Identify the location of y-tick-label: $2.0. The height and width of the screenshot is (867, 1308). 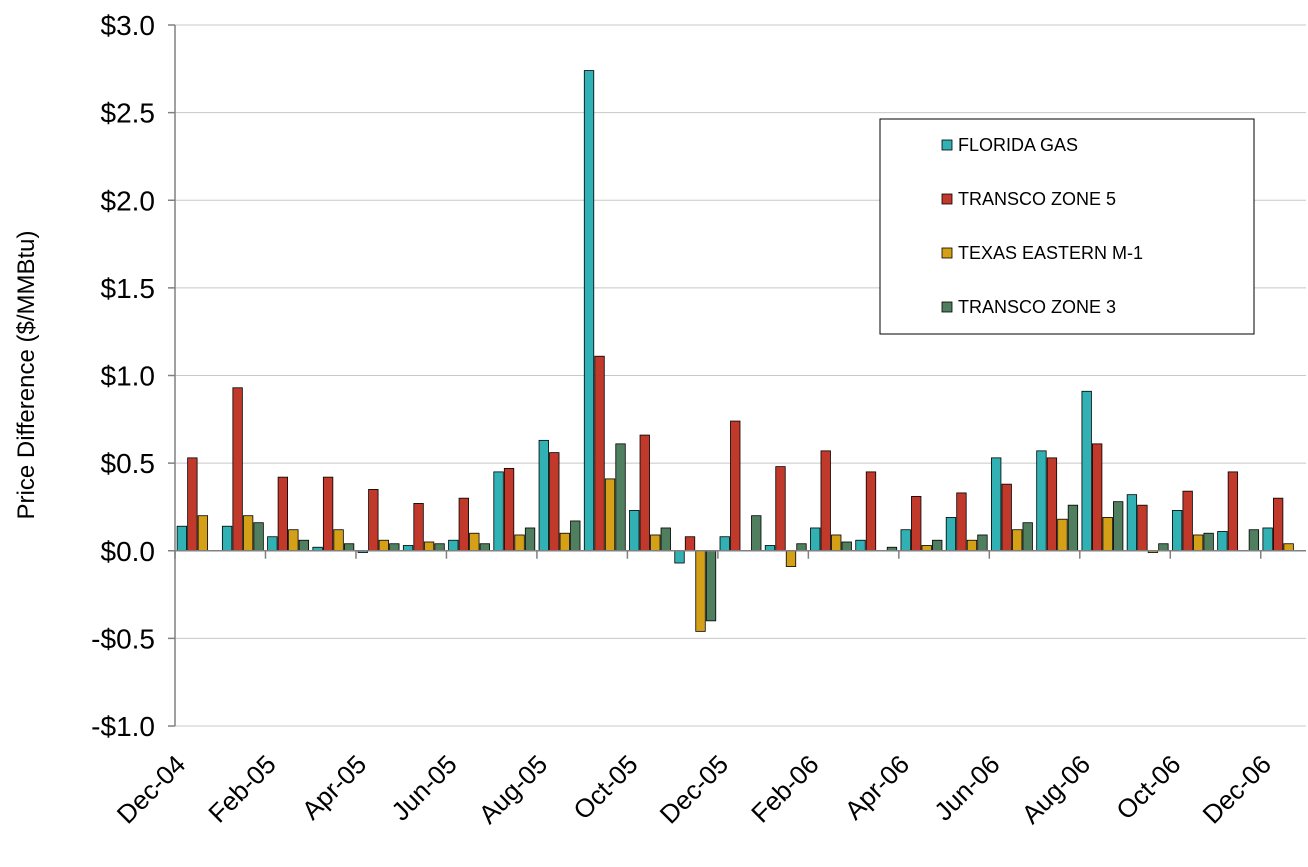
(128, 200).